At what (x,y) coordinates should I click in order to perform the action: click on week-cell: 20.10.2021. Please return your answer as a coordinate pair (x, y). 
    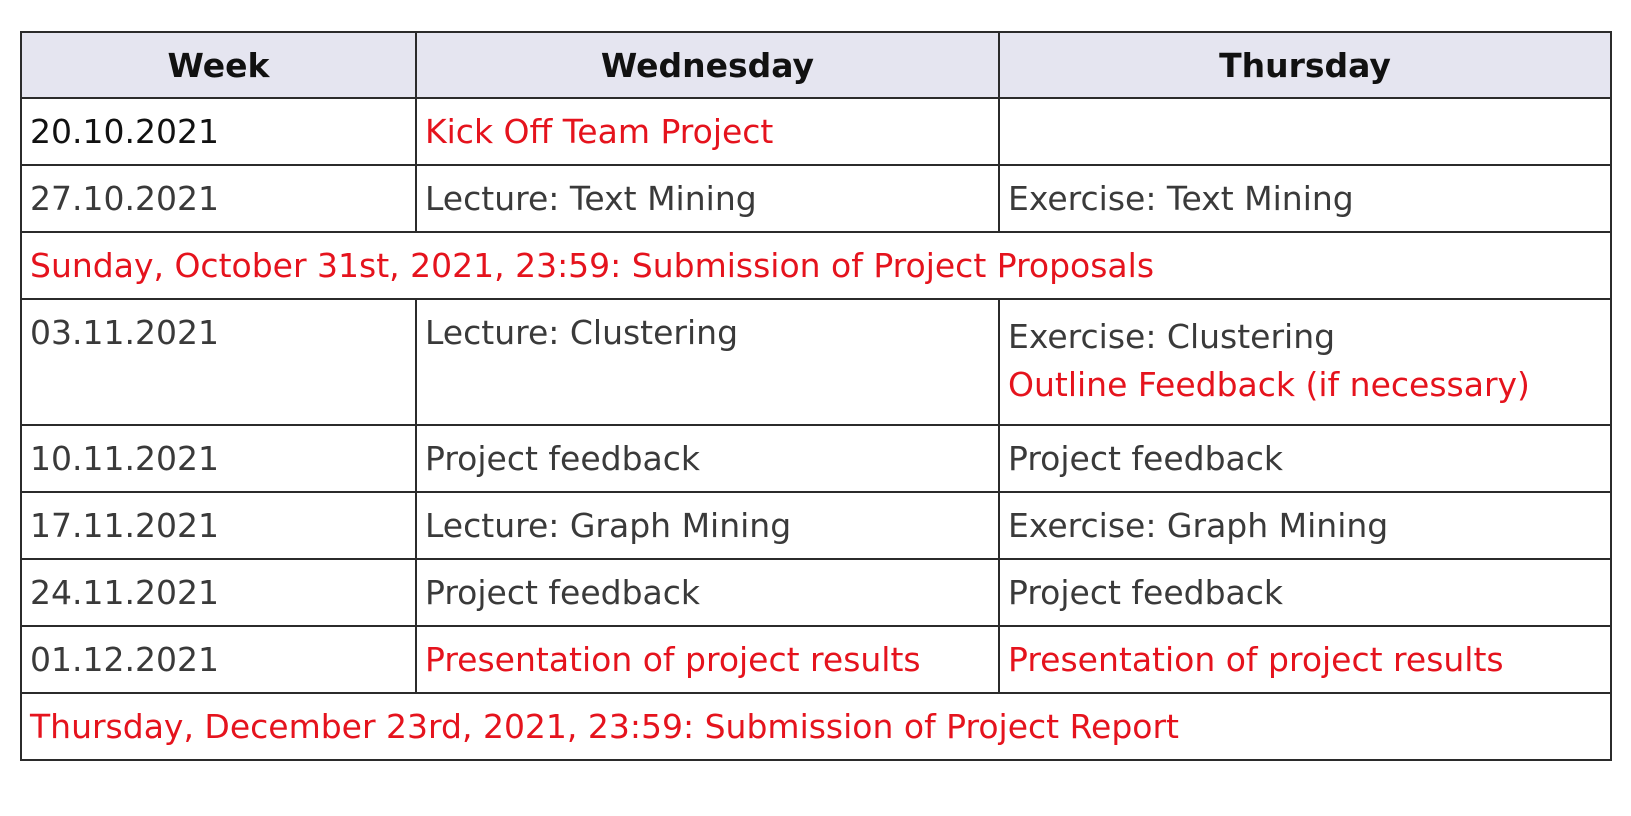
    Looking at the image, I should click on (218, 131).